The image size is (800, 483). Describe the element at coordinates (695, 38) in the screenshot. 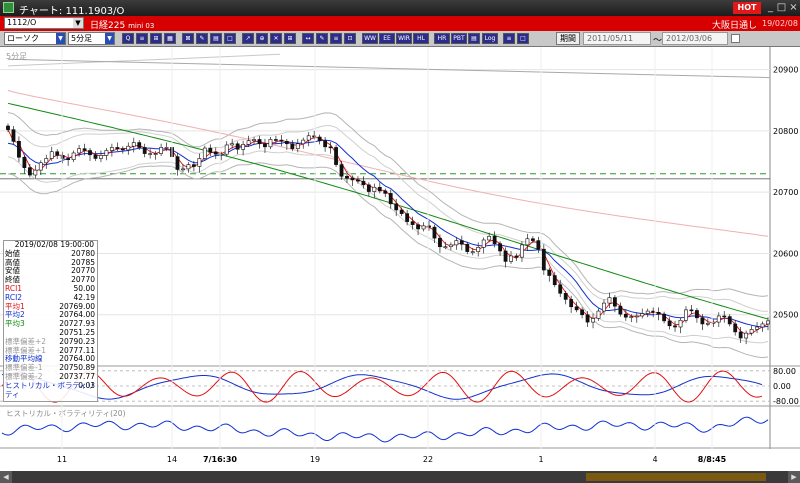

I see `range-to-input: 2012/03/06` at that location.